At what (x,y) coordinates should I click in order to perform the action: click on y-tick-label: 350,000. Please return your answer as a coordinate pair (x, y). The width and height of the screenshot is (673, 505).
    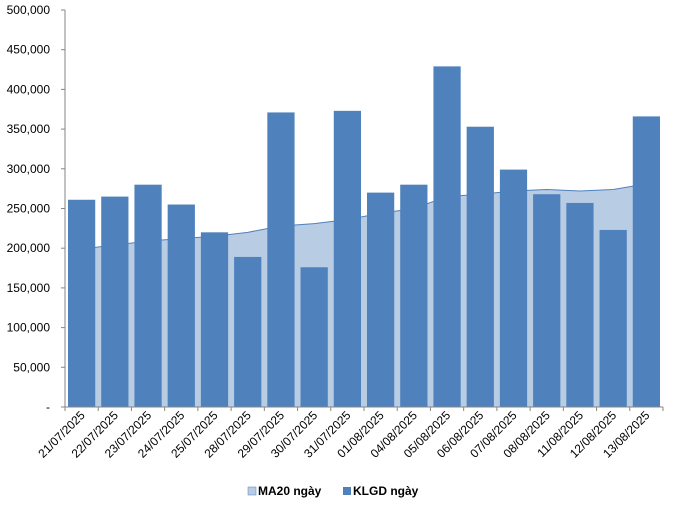
    Looking at the image, I should click on (29, 129).